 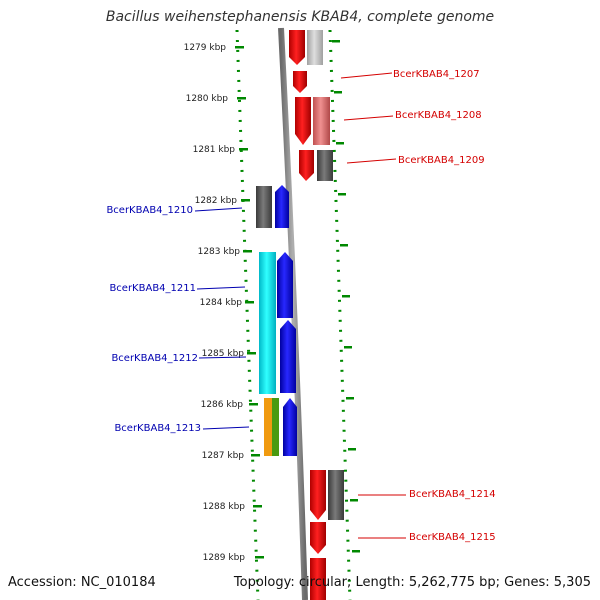 What do you see at coordinates (216, 201) in the screenshot?
I see `tick-label: 1282 kbp` at bounding box center [216, 201].